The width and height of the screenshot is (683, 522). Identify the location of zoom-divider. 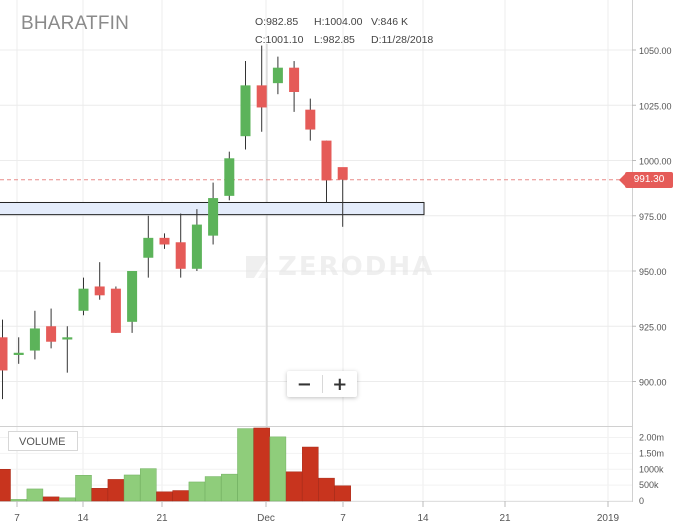
(322, 384).